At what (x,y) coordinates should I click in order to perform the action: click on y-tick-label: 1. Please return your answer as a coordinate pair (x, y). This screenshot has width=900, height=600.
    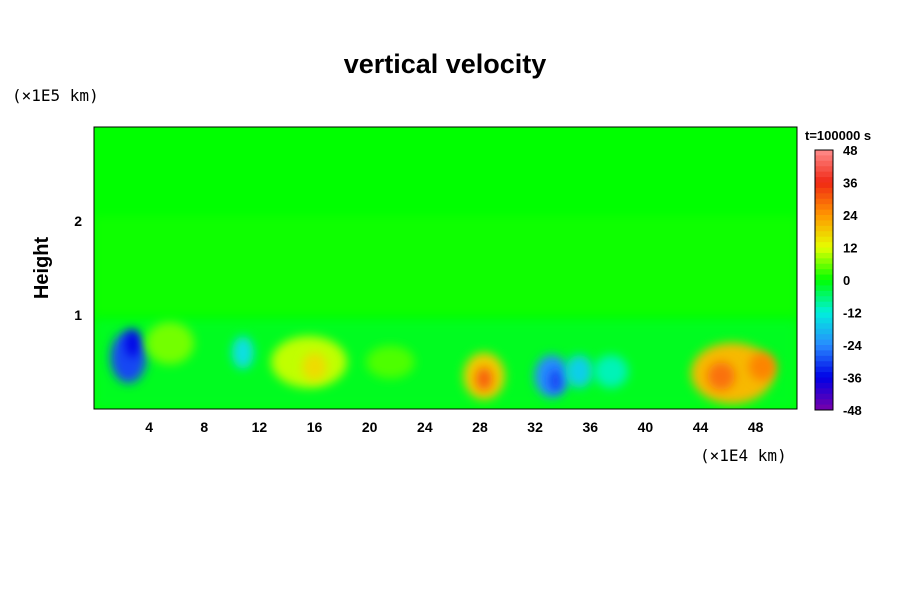
    Looking at the image, I should click on (78, 315).